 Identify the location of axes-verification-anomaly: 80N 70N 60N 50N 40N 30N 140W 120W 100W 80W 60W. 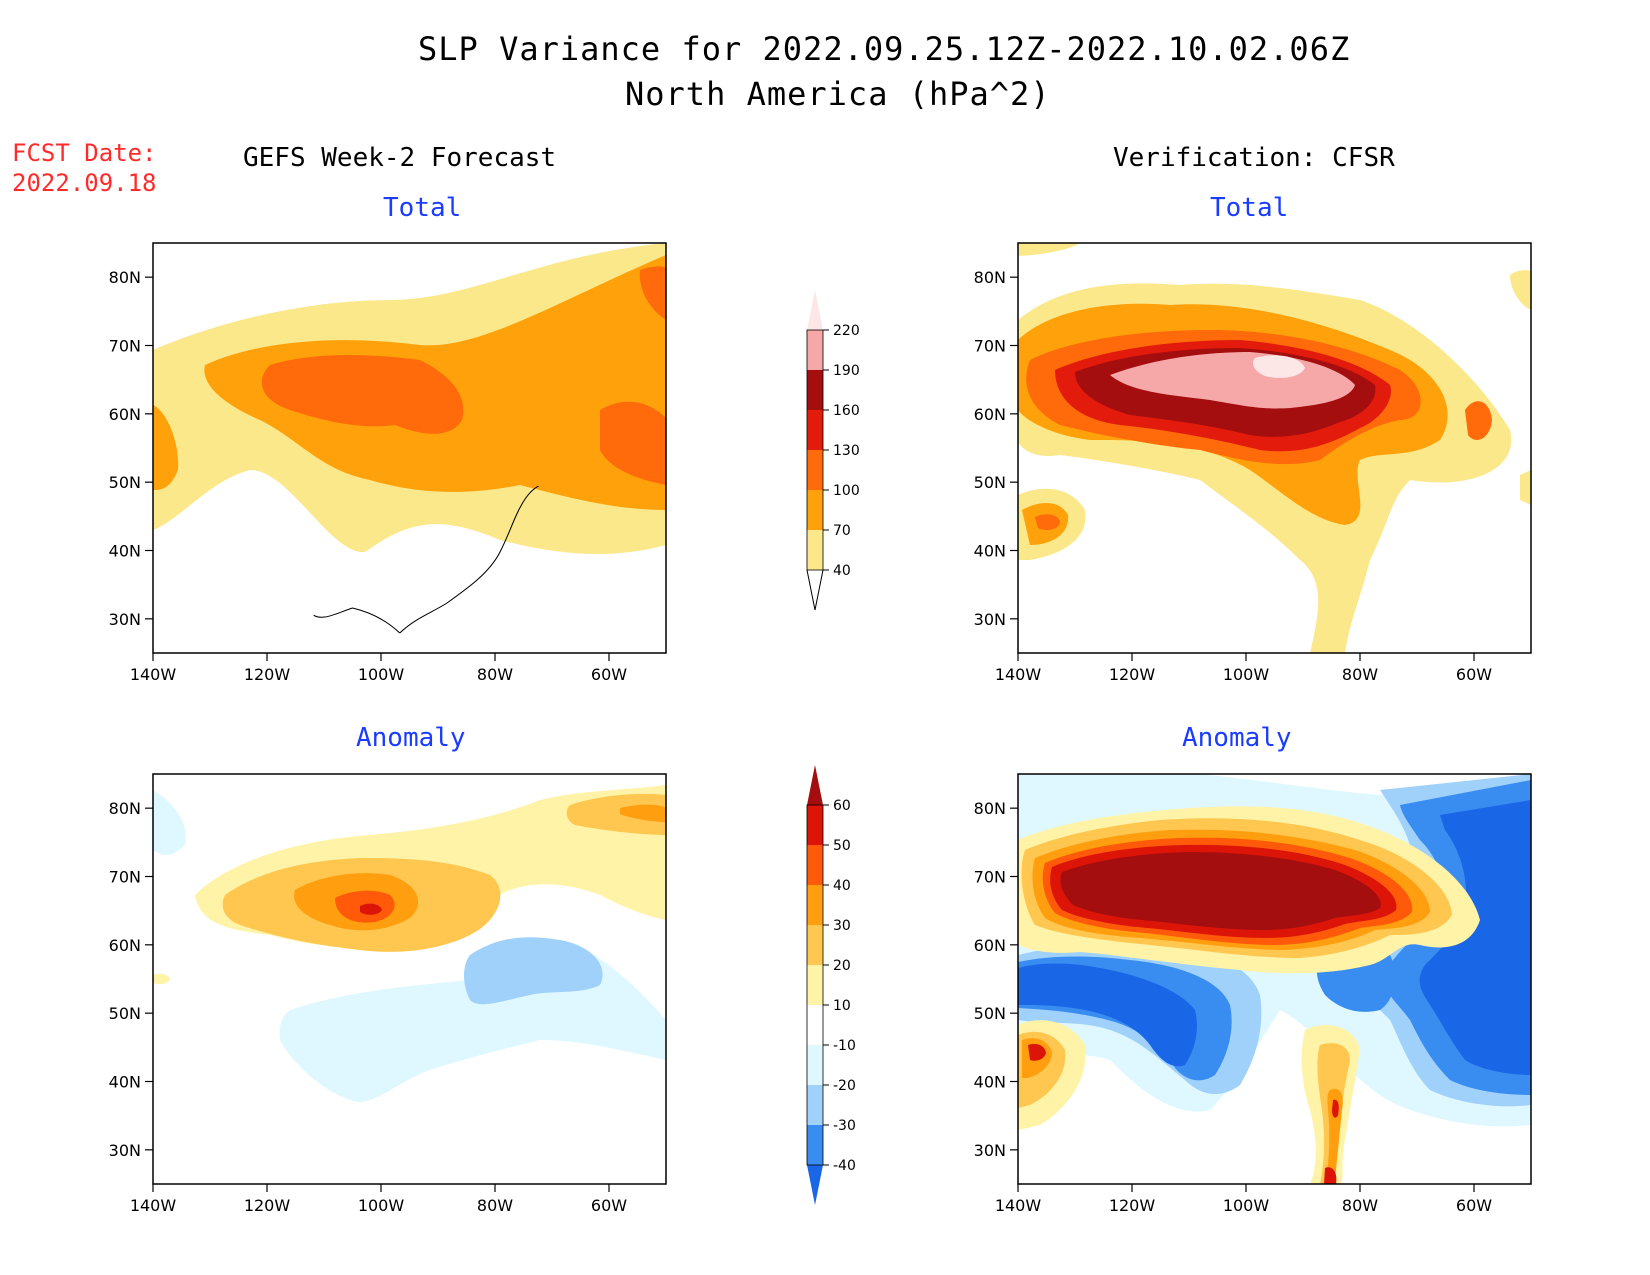
(1233, 1007).